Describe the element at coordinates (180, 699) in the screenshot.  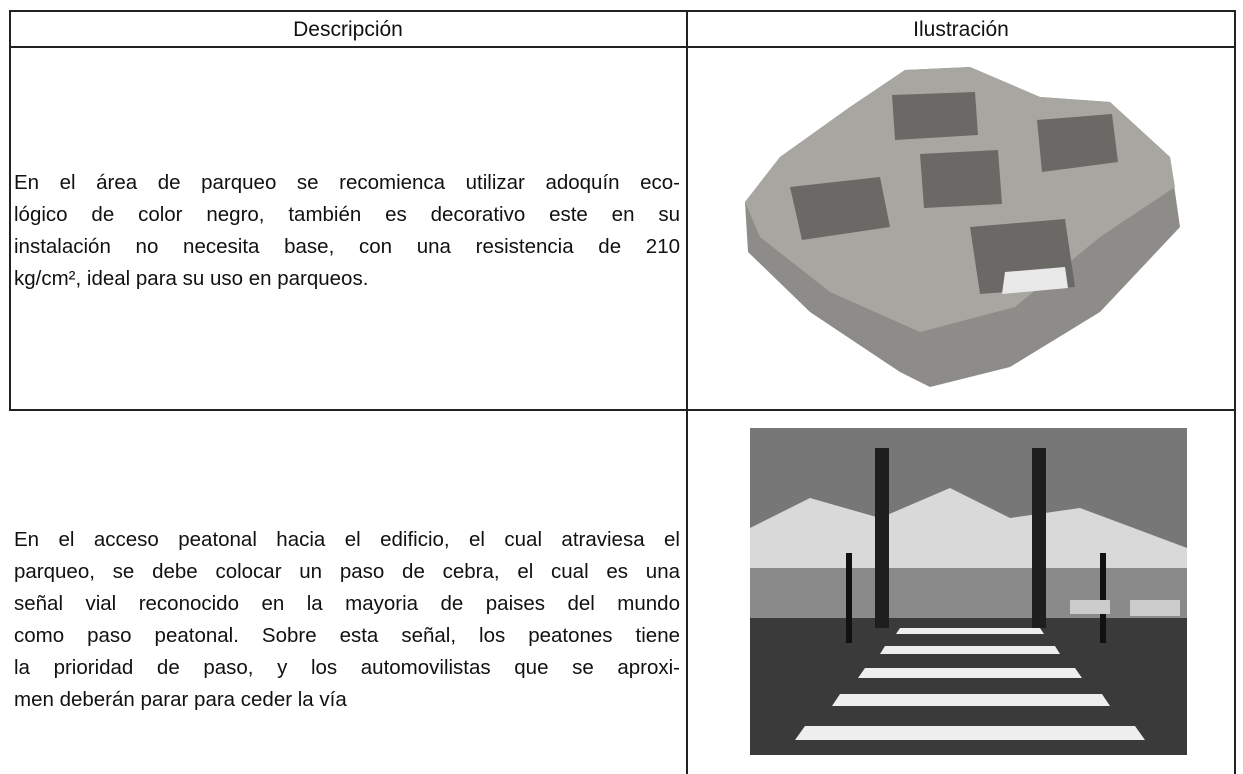
I see `text-line: men deberán parar para ceder la vía` at that location.